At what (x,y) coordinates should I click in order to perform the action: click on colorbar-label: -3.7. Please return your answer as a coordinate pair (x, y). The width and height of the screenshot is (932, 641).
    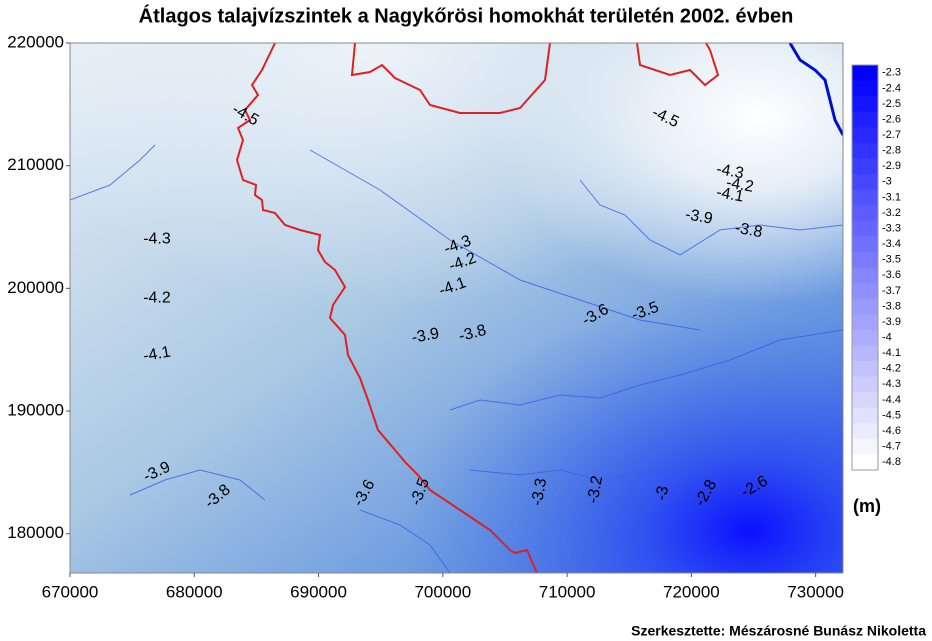
    Looking at the image, I should click on (891, 291).